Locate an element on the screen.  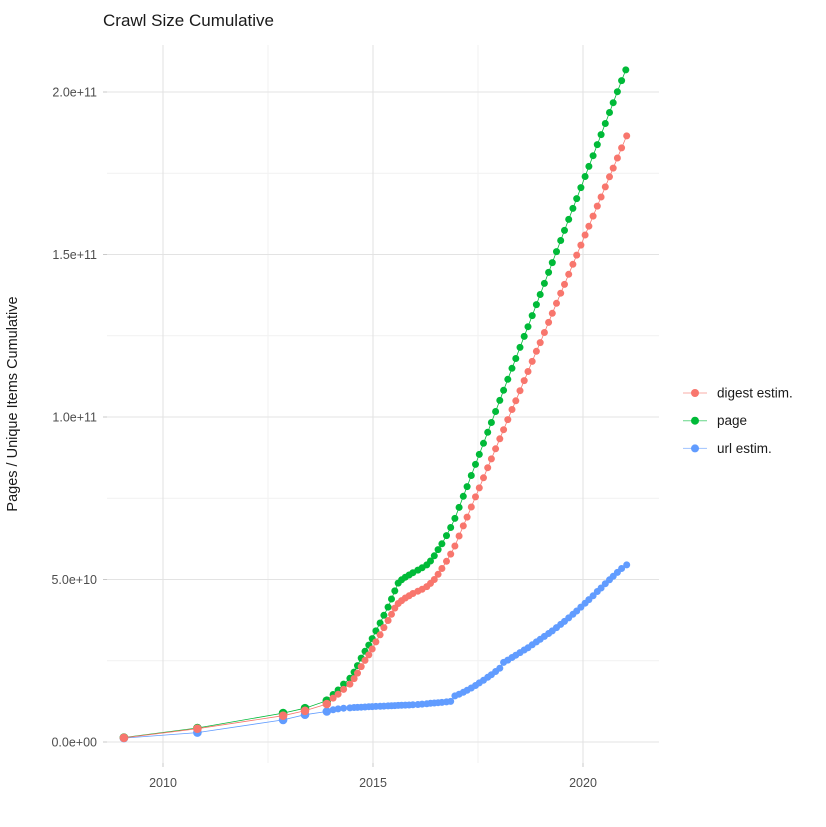
chart-title: Crawl Size Cumulative is located at coordinates (188, 20).